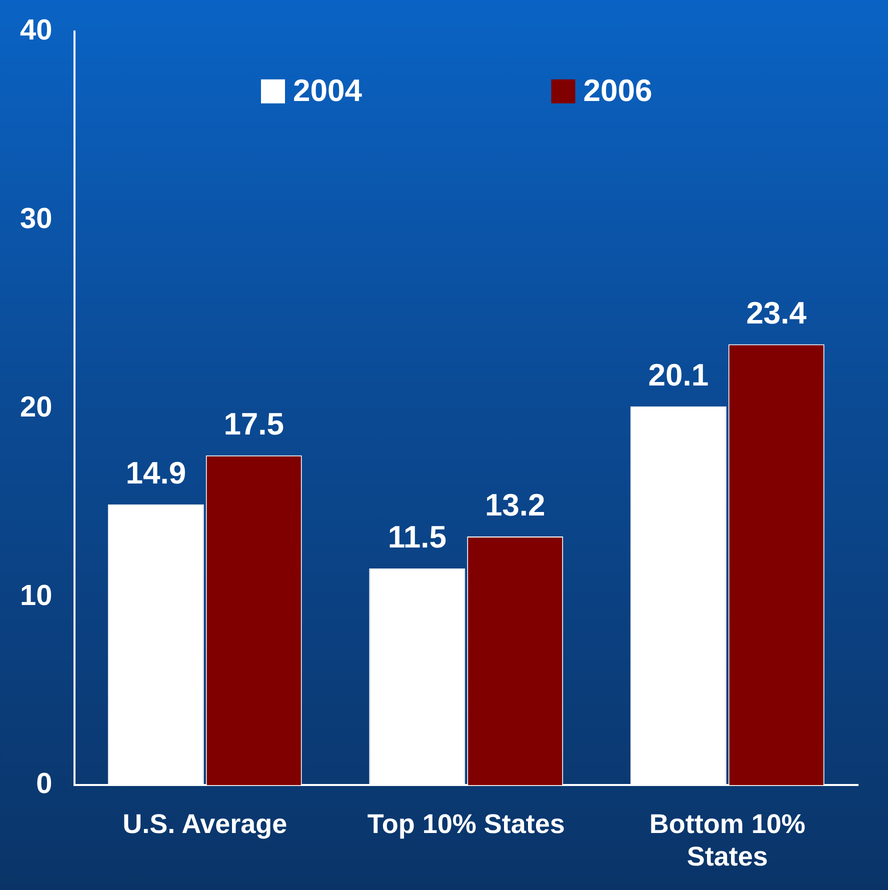 This screenshot has height=890, width=888. What do you see at coordinates (417, 537) in the screenshot?
I see `data-label: 11.5` at bounding box center [417, 537].